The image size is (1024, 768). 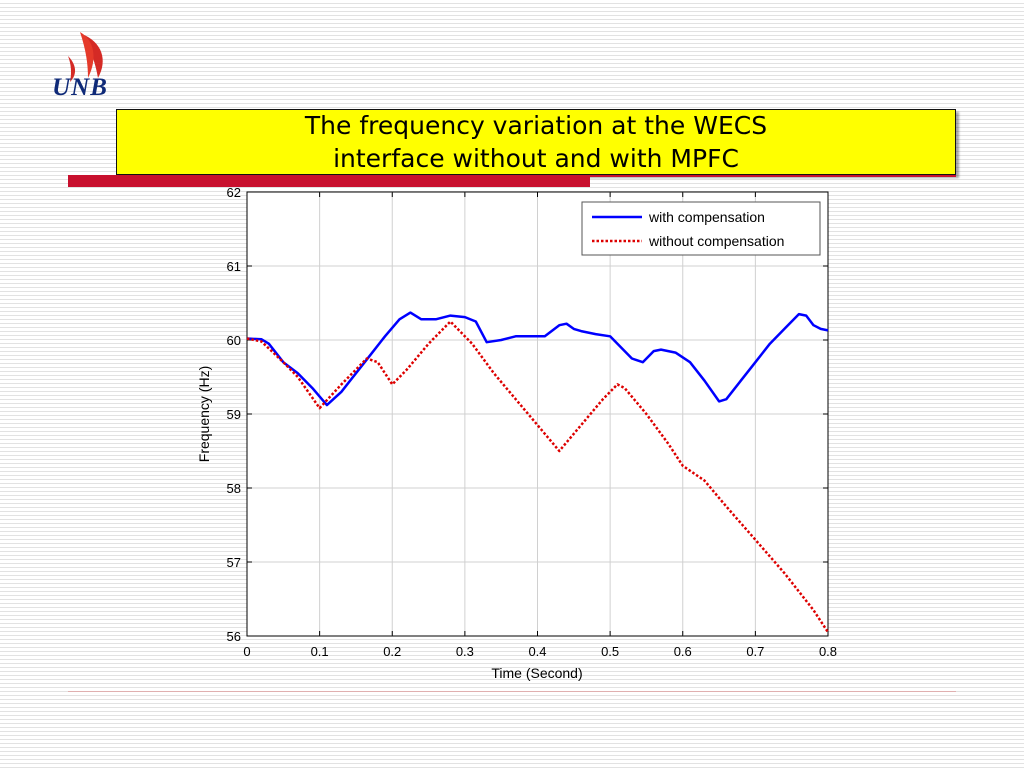 What do you see at coordinates (716, 241) in the screenshot?
I see `legend-label: without compensation` at bounding box center [716, 241].